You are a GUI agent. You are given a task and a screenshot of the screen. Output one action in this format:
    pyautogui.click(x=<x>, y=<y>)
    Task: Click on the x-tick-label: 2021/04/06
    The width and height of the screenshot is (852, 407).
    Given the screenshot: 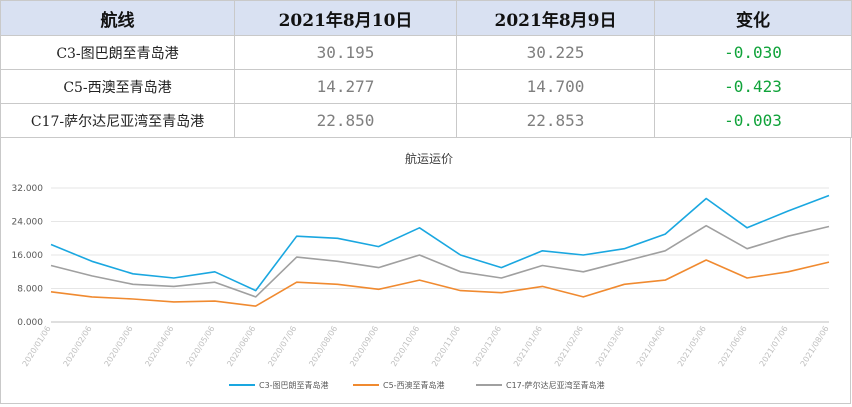 What is the action you would take?
    pyautogui.click(x=651, y=346)
    